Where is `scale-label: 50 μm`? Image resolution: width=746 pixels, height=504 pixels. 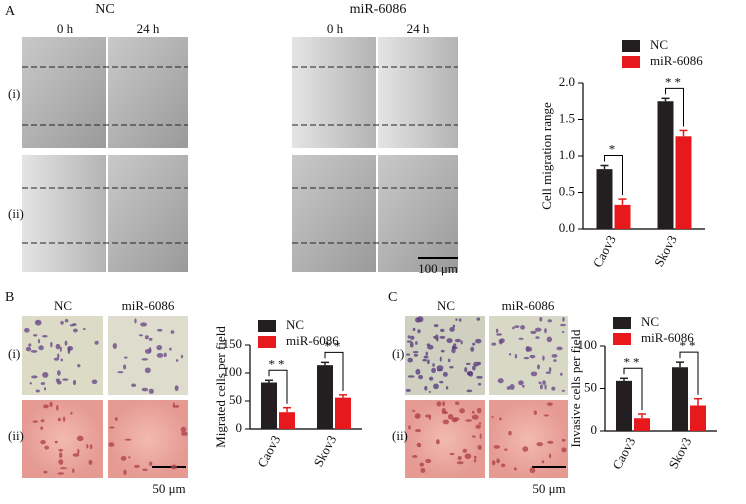 scale-label: 50 μm is located at coordinates (548, 488).